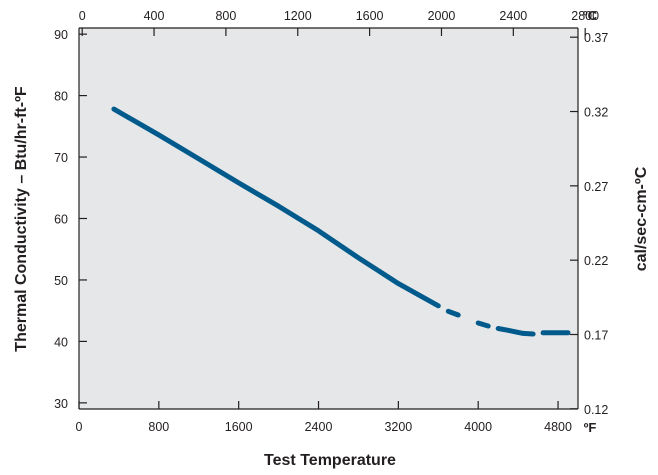 This screenshot has width=658, height=475. Describe the element at coordinates (596, 38) in the screenshot. I see `y2-tick-label: 0.37` at that location.